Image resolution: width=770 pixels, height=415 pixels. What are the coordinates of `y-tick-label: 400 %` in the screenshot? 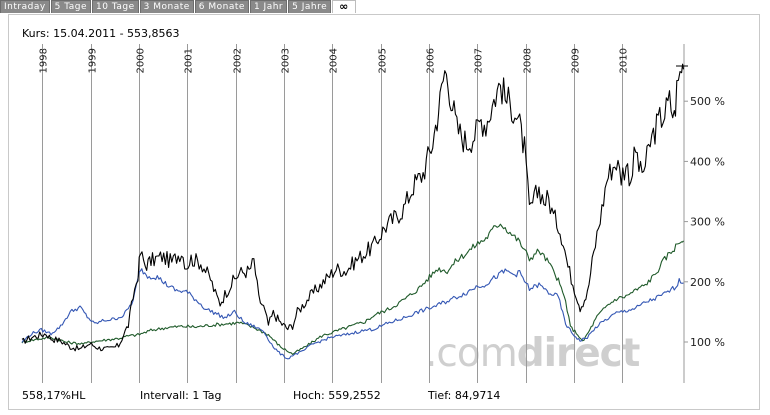 It's located at (707, 161).